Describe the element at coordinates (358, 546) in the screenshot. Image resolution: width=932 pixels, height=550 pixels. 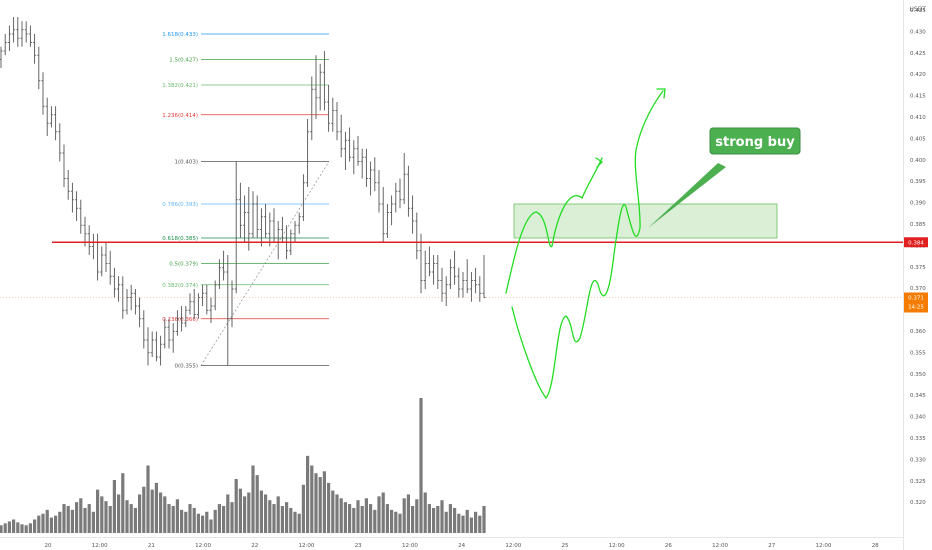
I see `time-tick-label: 23` at that location.